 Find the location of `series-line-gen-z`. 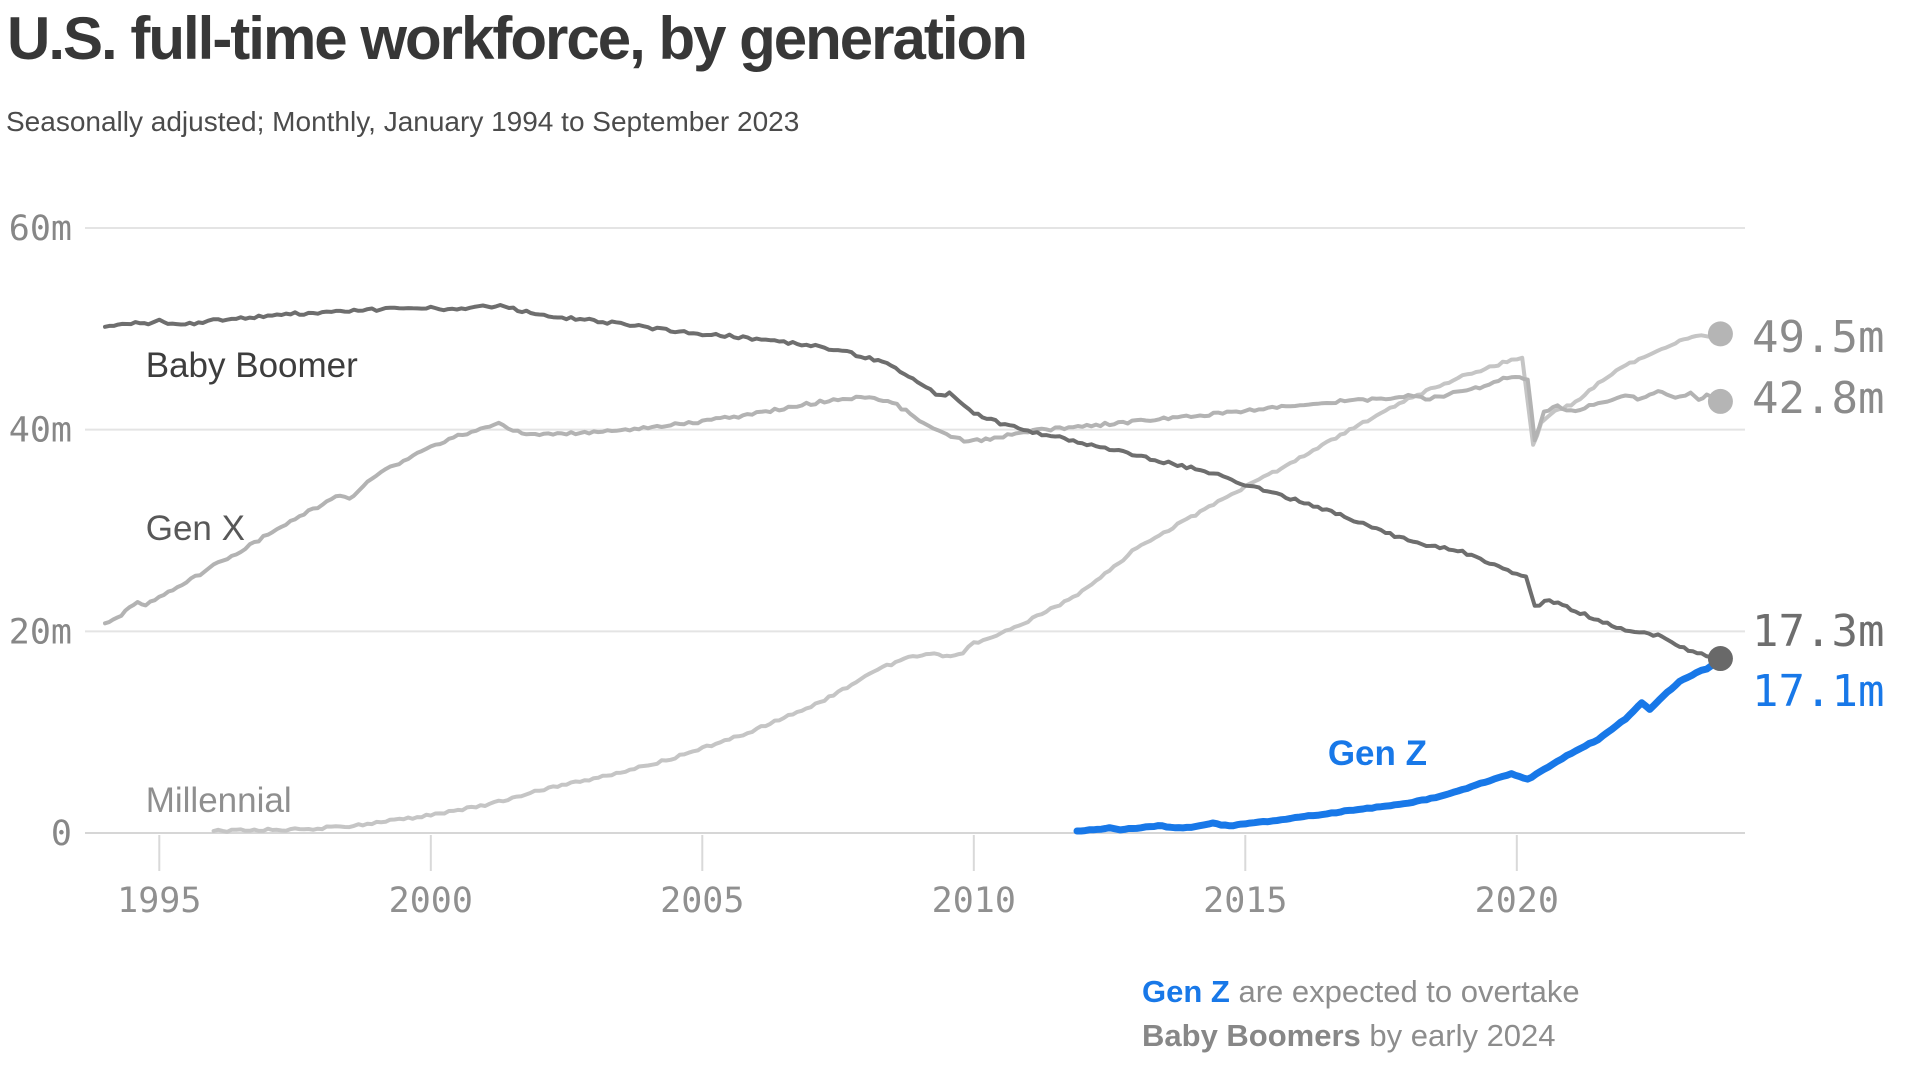

series-line-gen-z is located at coordinates (1398, 746).